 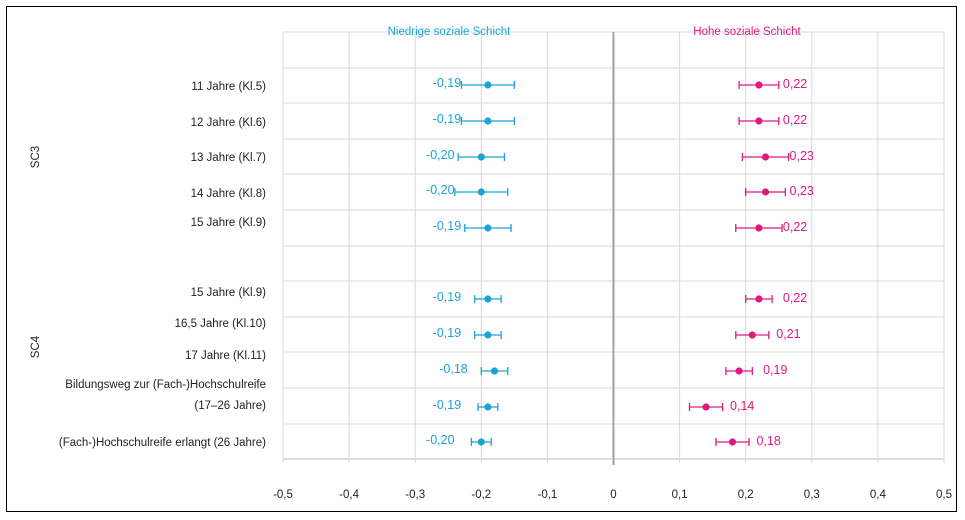 I want to click on x-tick-label: 0,3, so click(x=812, y=495).